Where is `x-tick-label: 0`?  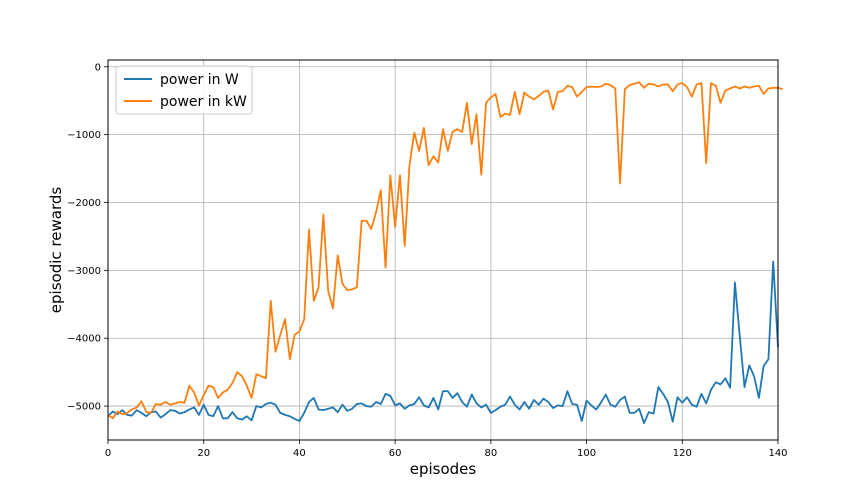 x-tick-label: 0 is located at coordinates (108, 453).